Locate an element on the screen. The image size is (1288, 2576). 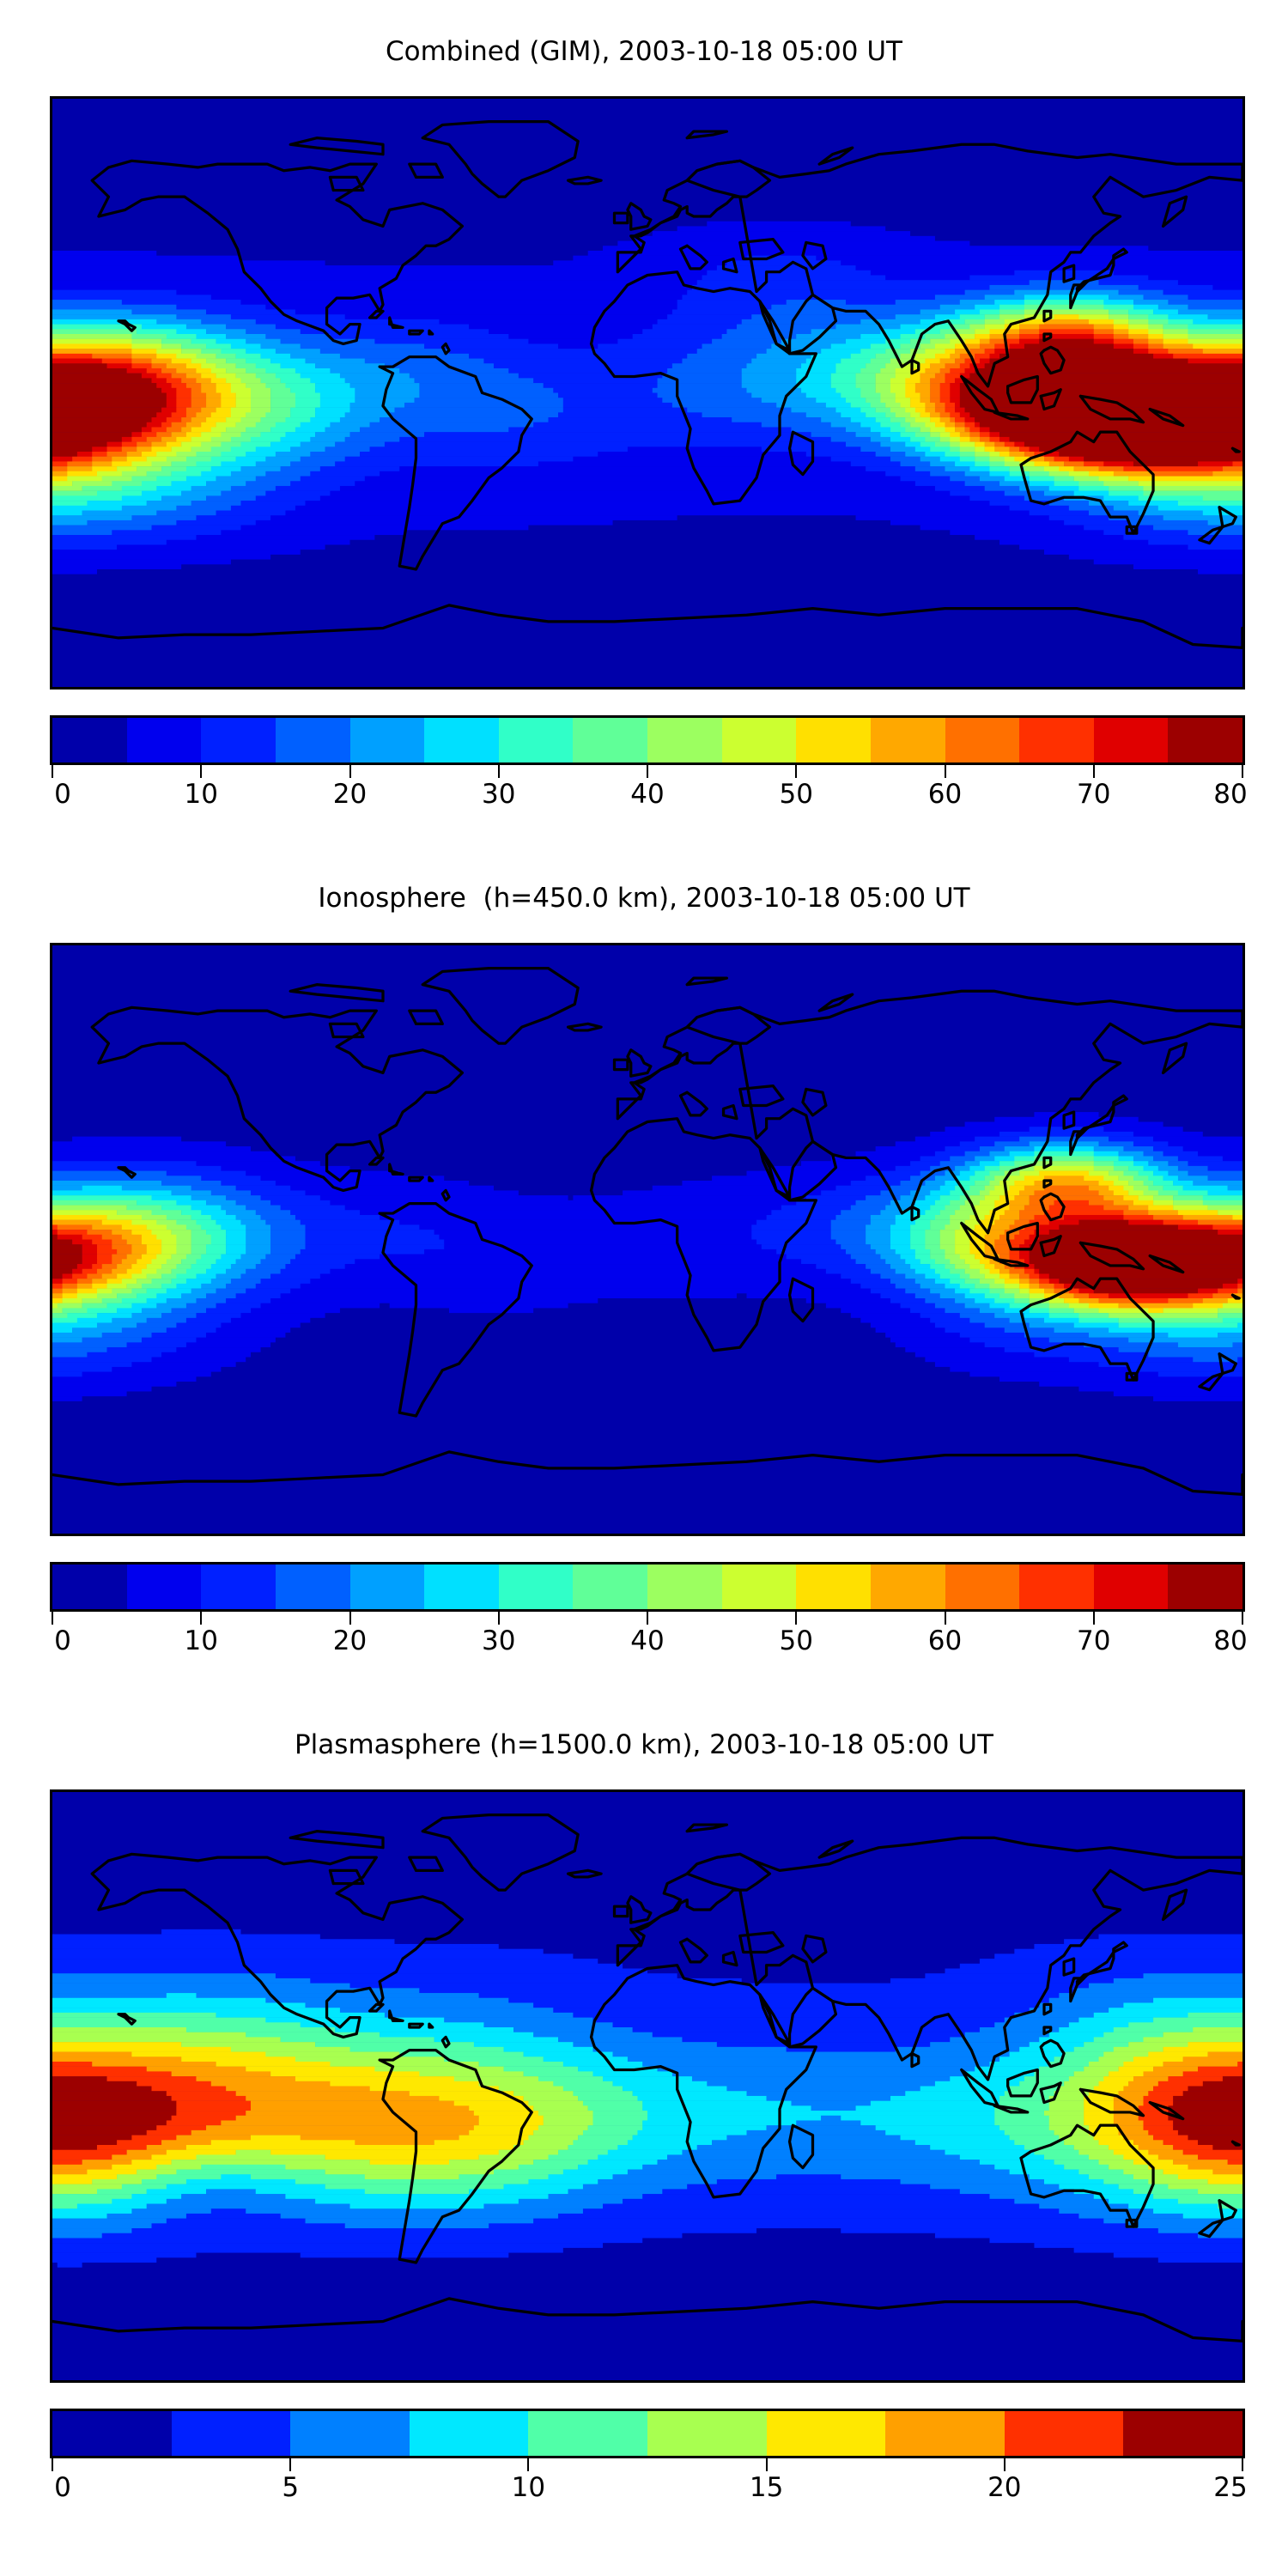
colorbar-ticklabels-ionosphere: 0 10 20 30 40 50 60 70 80 is located at coordinates (649, 1642).